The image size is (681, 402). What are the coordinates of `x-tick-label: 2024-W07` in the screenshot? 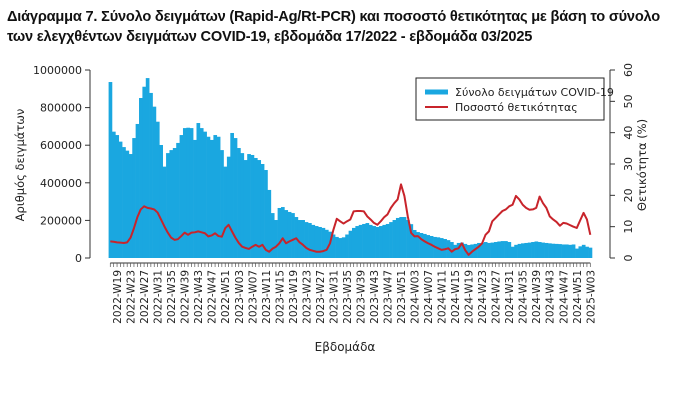 It's located at (429, 297).